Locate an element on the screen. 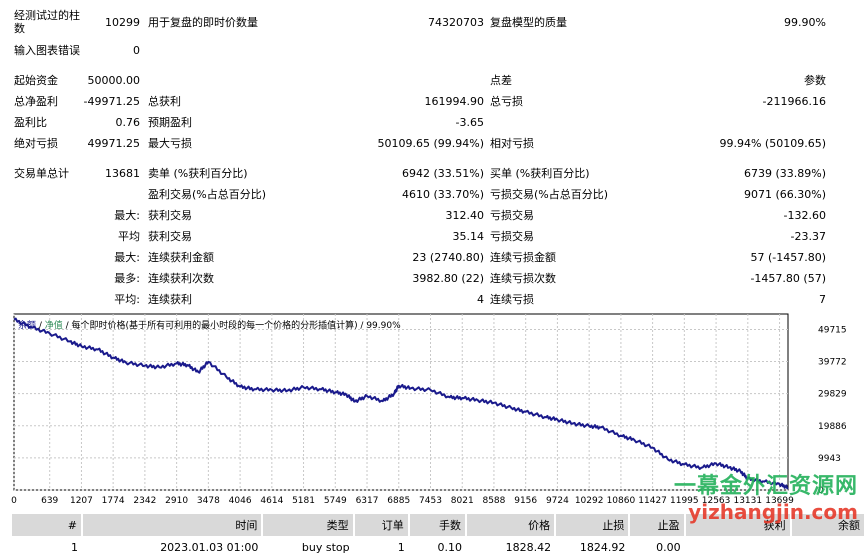 This screenshot has height=558, width=866. abs-drawdown-label: 绝对亏损 is located at coordinates (36, 143).